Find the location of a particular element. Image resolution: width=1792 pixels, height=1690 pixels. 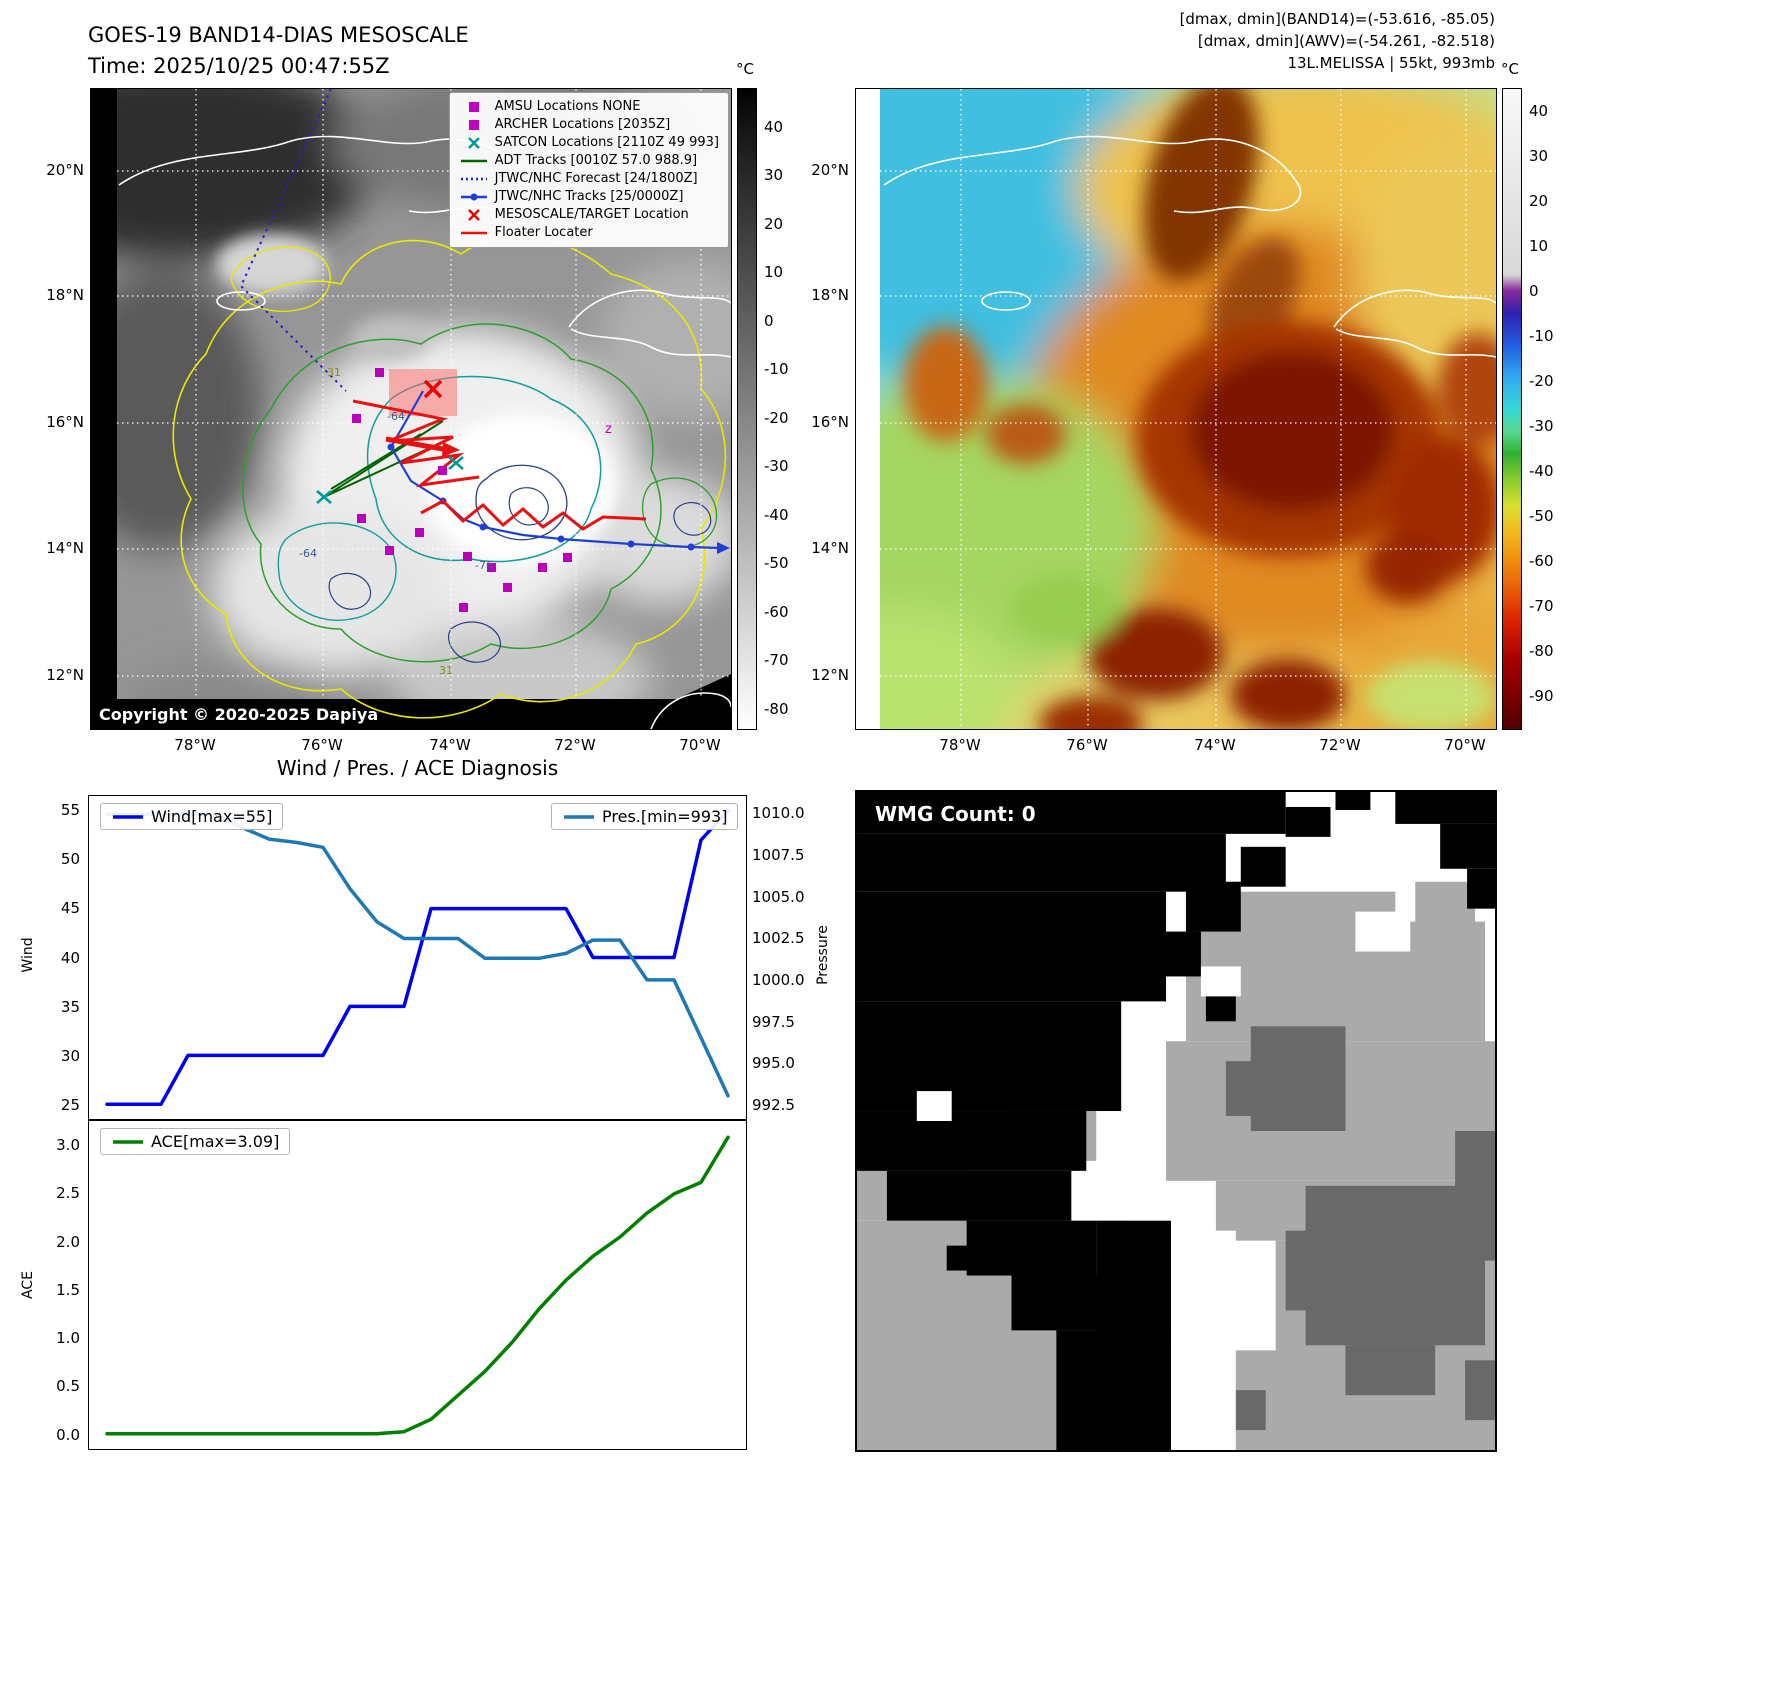

ace-axis-tick: 0.5 is located at coordinates (68, 1386).